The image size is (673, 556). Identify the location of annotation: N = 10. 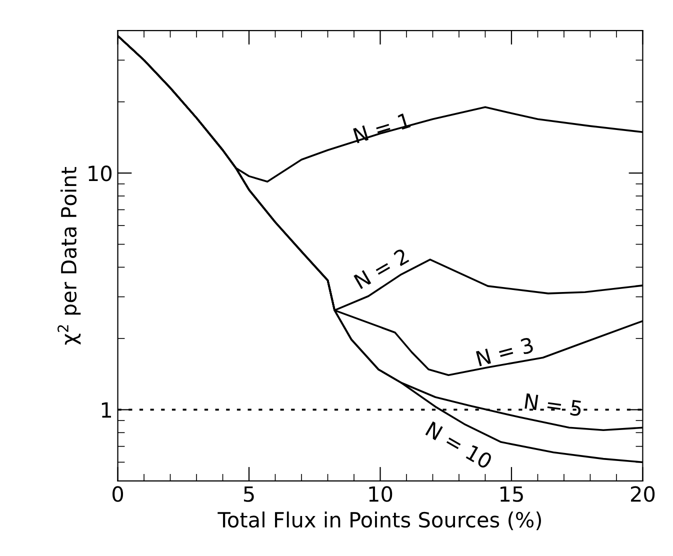
(459, 445).